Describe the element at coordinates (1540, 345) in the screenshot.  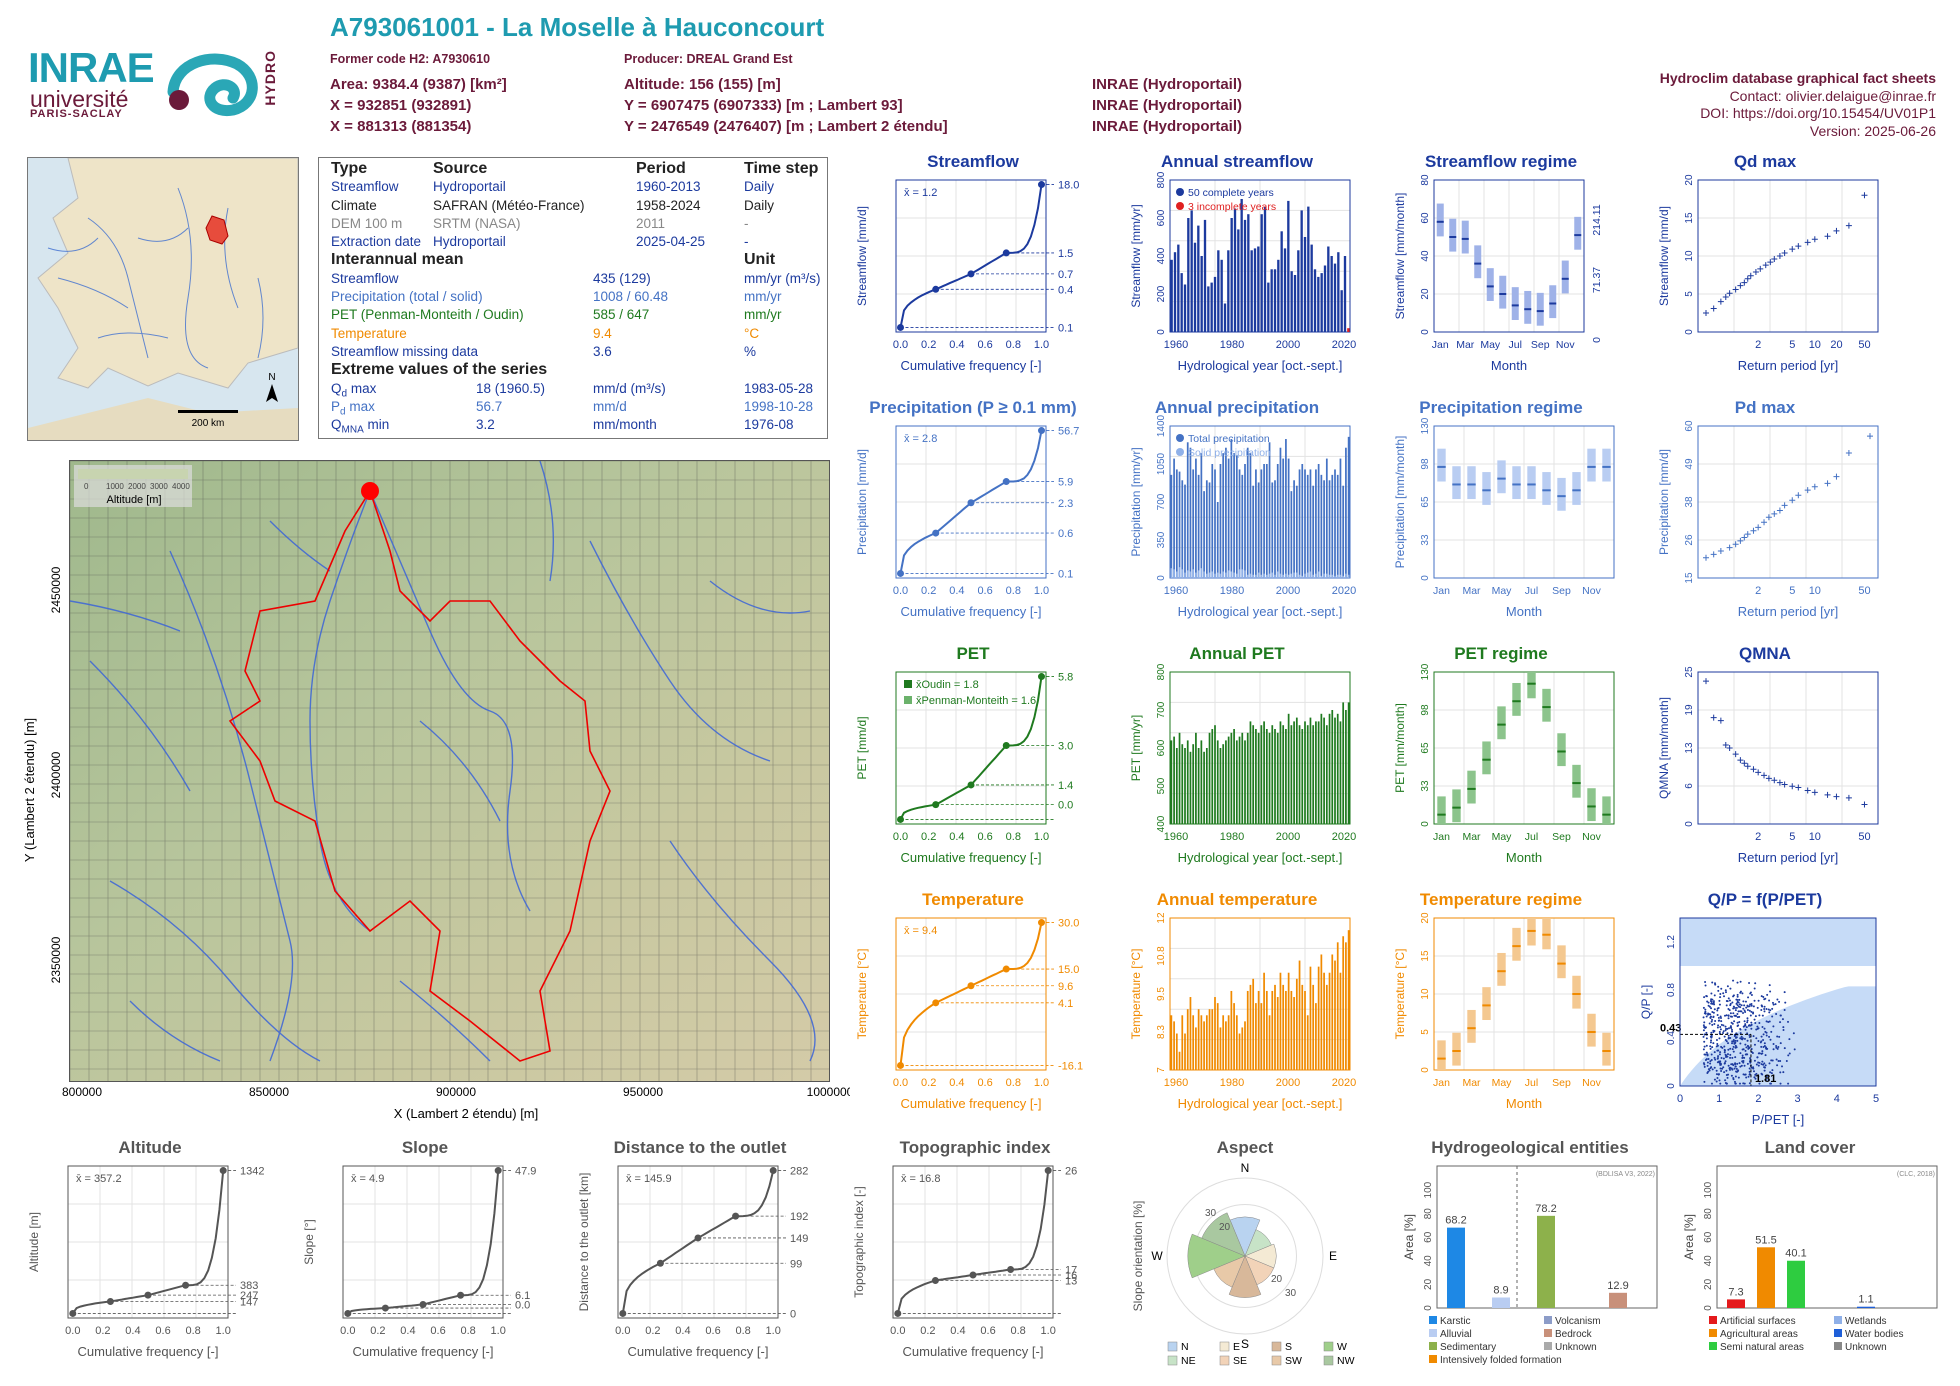
I see `month-tick: Sep` at that location.